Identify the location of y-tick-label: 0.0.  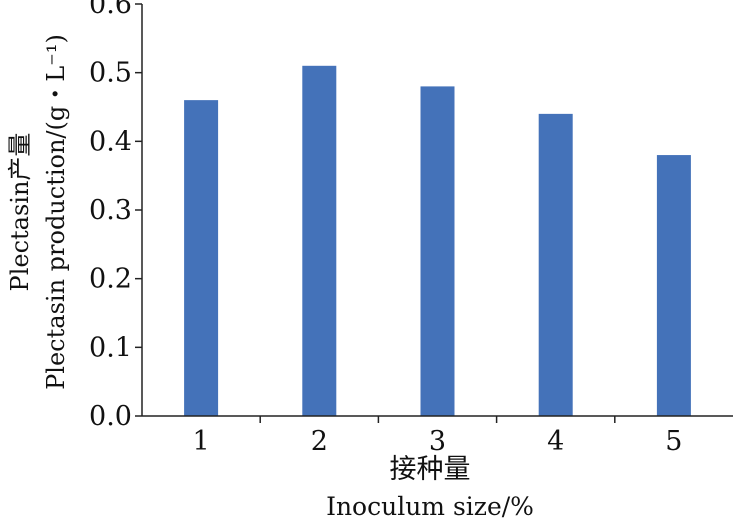
(110, 416).